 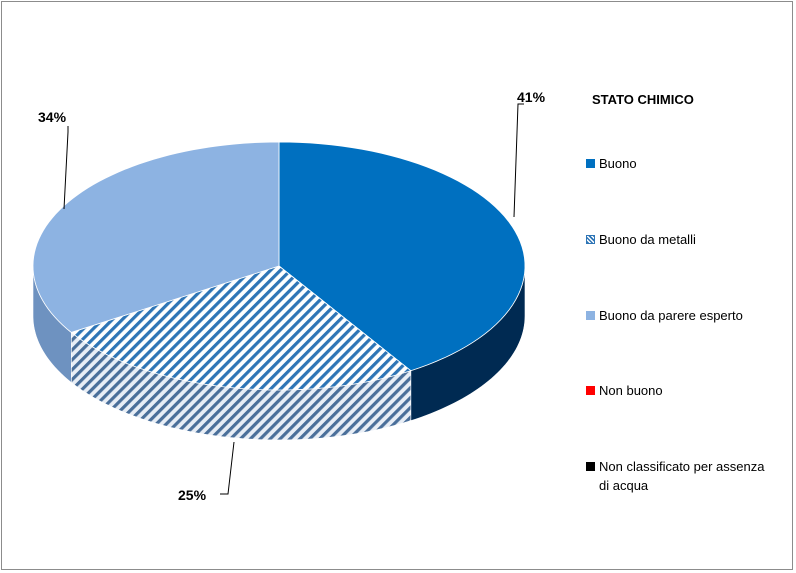 What do you see at coordinates (590, 163) in the screenshot?
I see `legend-swatch-buono` at bounding box center [590, 163].